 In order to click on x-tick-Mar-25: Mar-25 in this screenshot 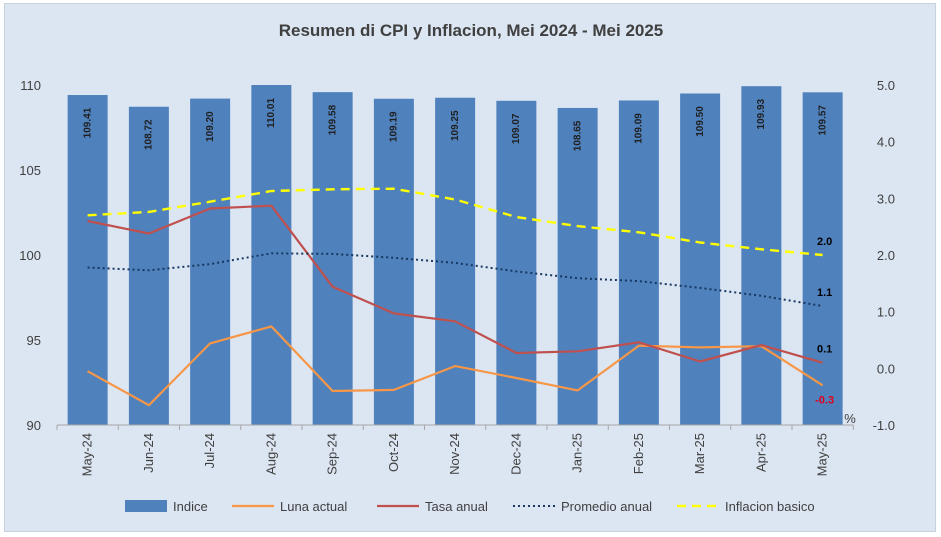, I will do `click(699, 453)`.